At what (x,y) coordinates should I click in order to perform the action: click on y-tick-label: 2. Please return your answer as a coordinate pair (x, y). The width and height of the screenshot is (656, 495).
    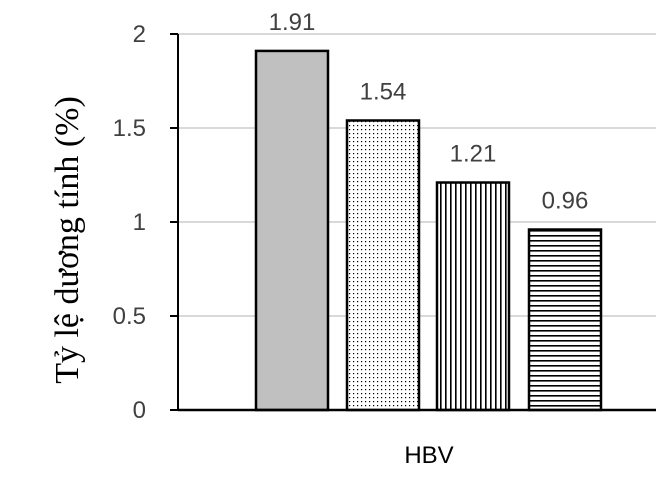
    Looking at the image, I should click on (139, 34).